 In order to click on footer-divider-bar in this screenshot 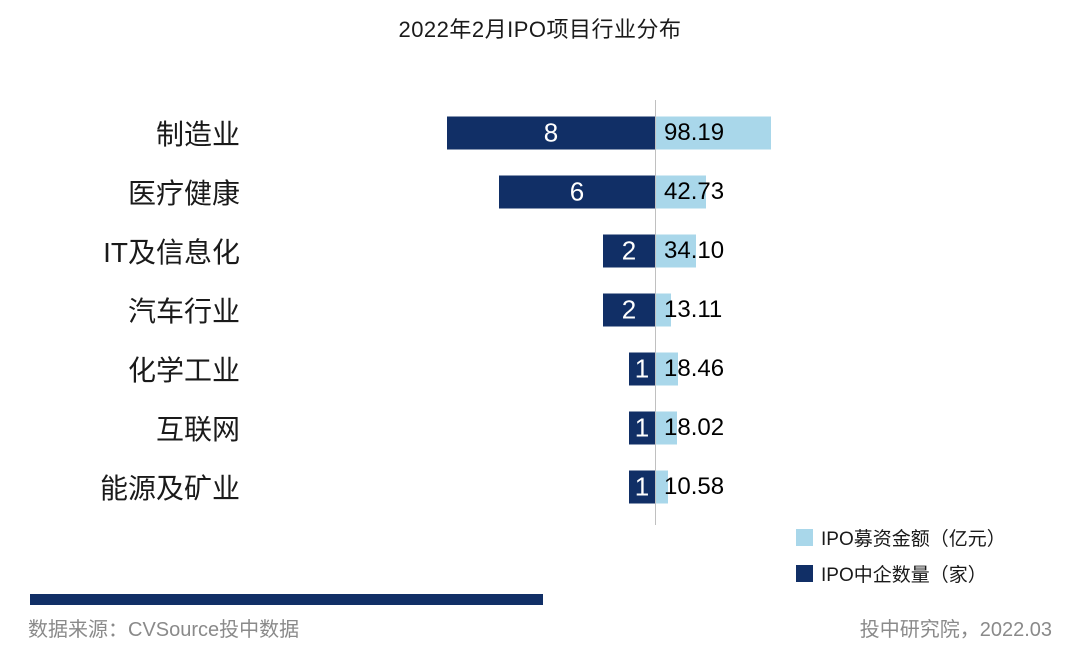, I will do `click(286, 599)`.